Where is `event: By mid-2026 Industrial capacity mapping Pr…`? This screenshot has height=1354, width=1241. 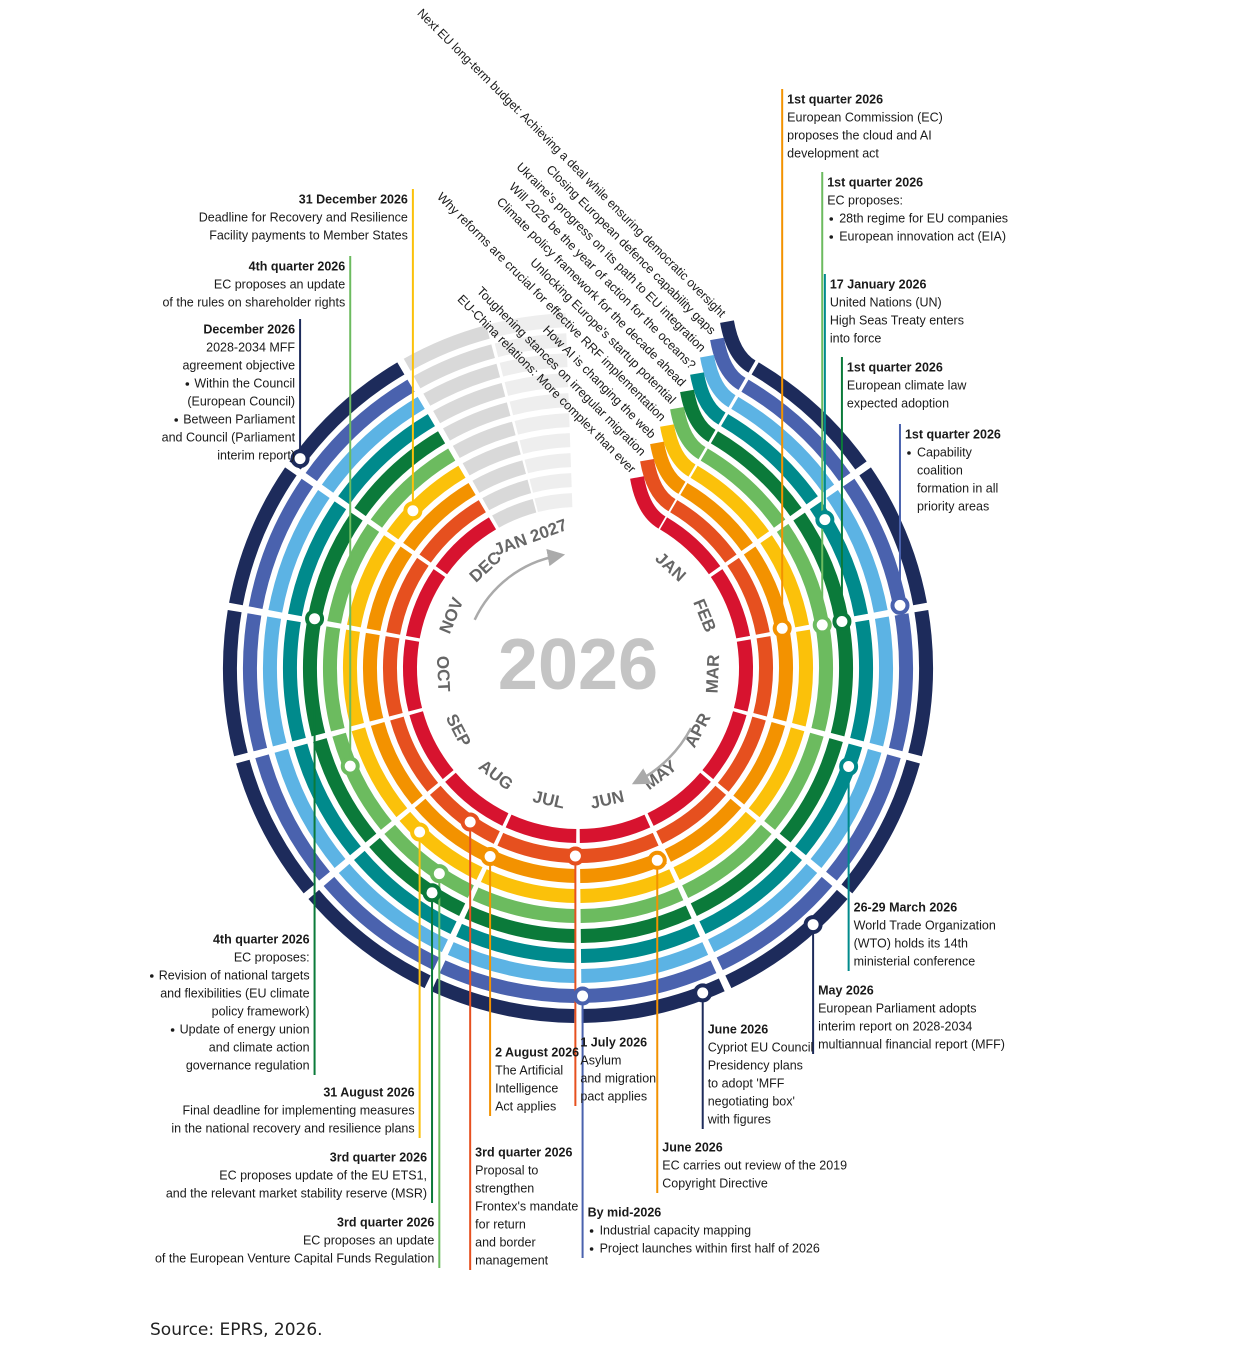
event: By mid-2026 Industrial capacity mapping Pr… is located at coordinates (704, 1230).